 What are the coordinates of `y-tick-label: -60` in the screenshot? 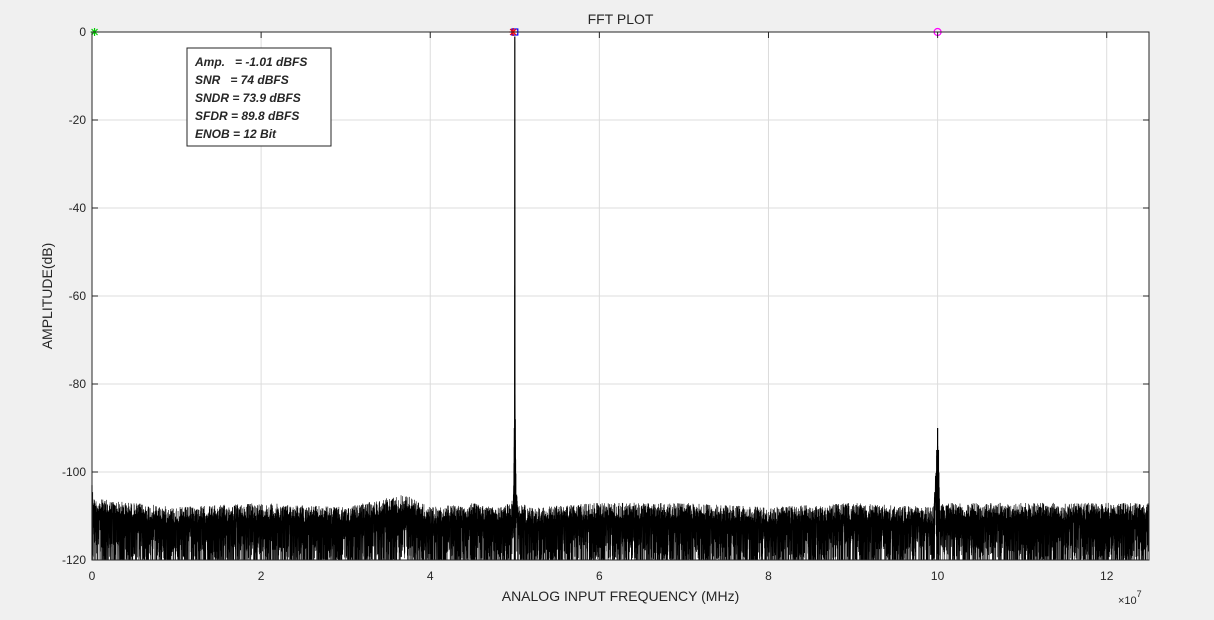 It's located at (78, 296).